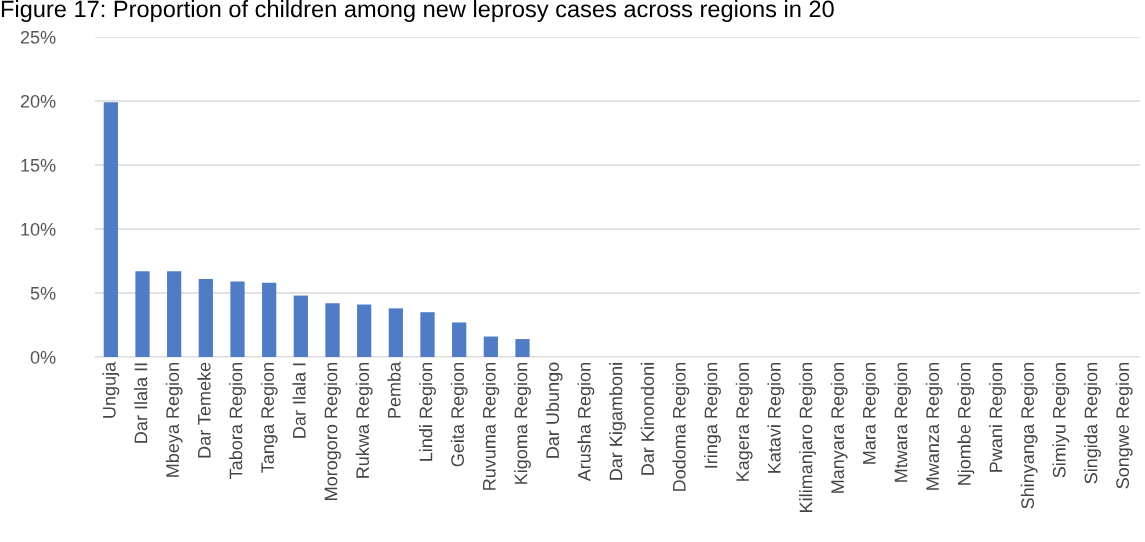 The image size is (1145, 542). I want to click on x-tick-label: Tanga Region, so click(269, 418).